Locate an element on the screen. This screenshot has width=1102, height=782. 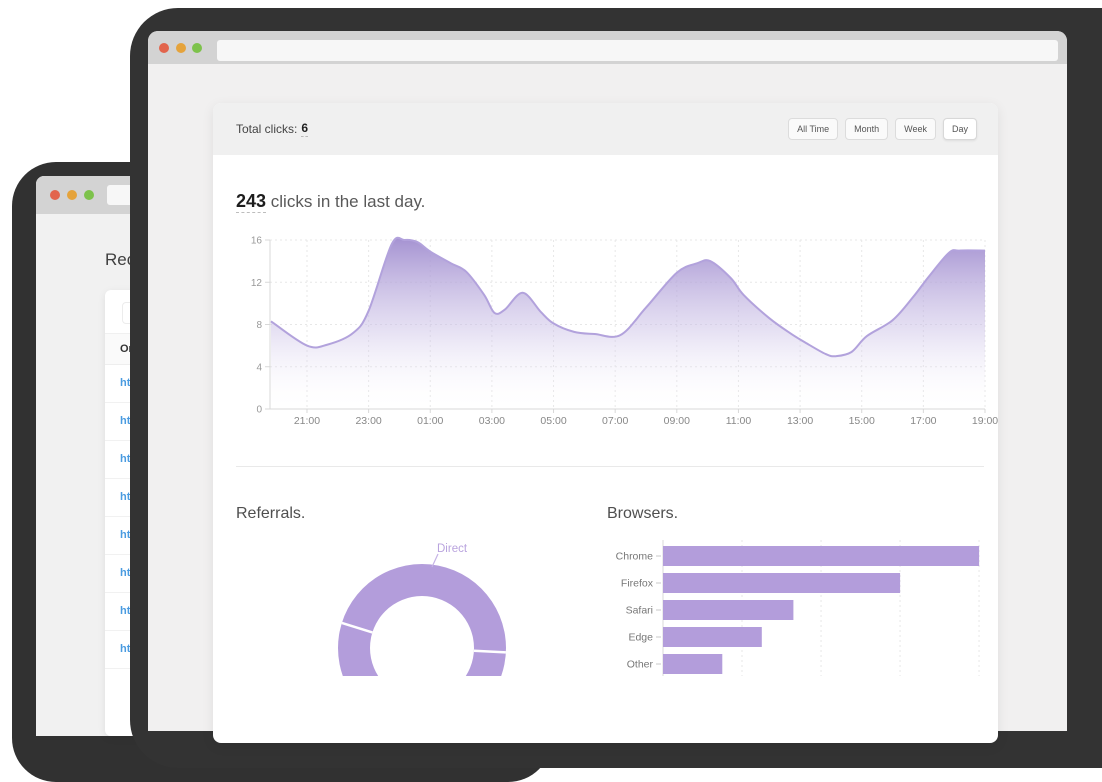
clicks-headline-text: clicks in the last day. is located at coordinates (346, 201).